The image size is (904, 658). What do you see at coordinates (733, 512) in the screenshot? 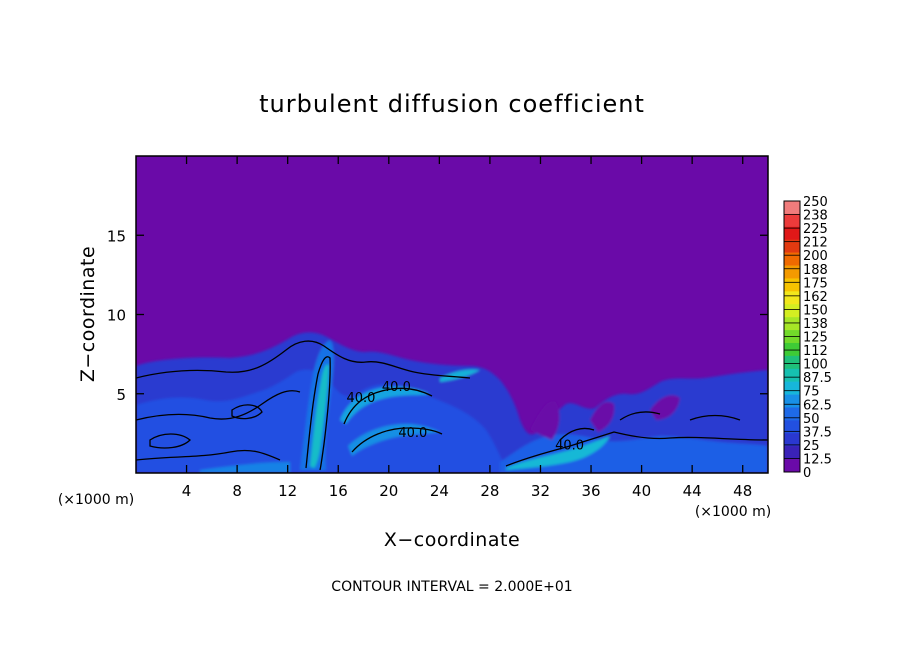
I see `x-unit-right: (×1000 m)` at bounding box center [733, 512].